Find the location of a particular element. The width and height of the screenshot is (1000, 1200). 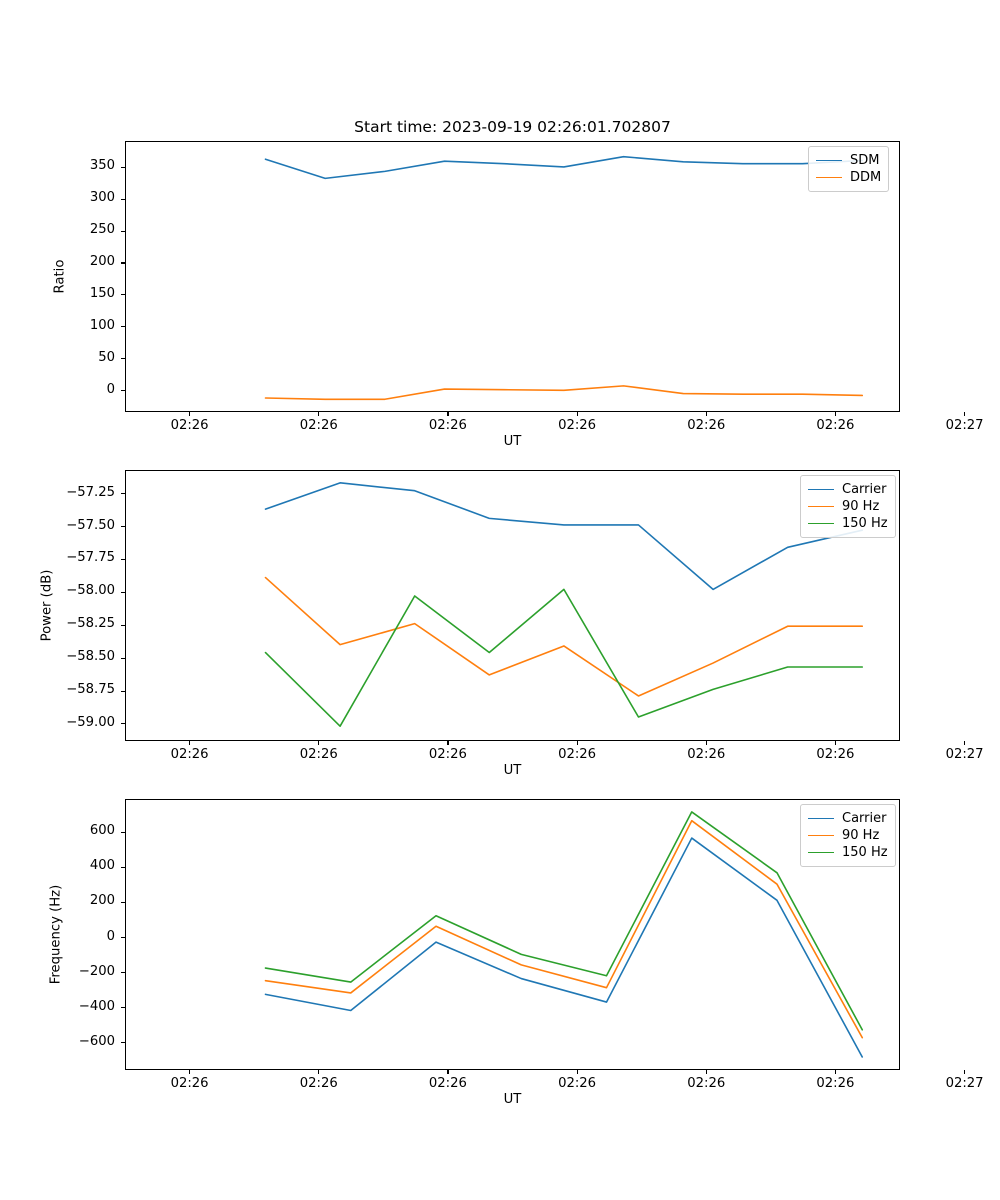

legend-power: Carrier 90 Hz 150 Hz is located at coordinates (848, 506).